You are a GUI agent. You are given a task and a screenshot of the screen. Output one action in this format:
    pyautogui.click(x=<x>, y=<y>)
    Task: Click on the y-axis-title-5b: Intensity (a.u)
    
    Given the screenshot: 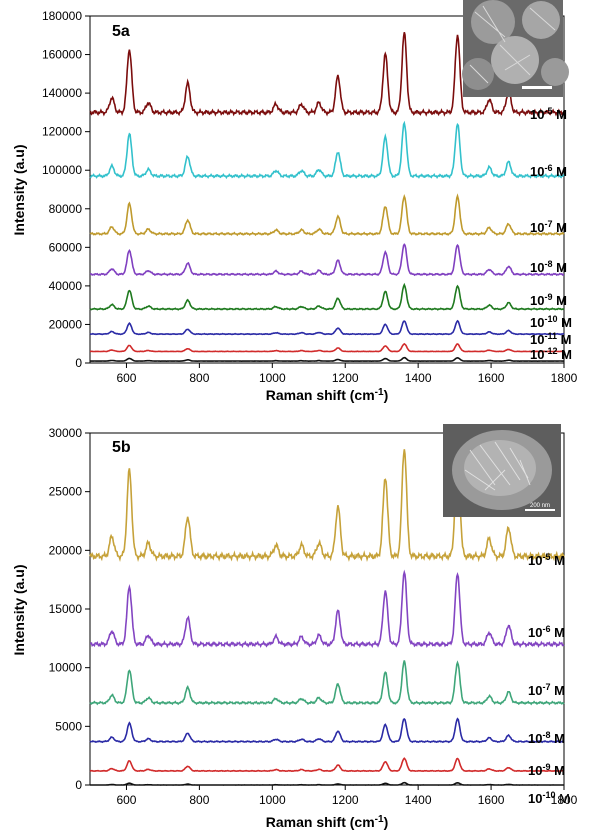 What is the action you would take?
    pyautogui.click(x=19, y=609)
    